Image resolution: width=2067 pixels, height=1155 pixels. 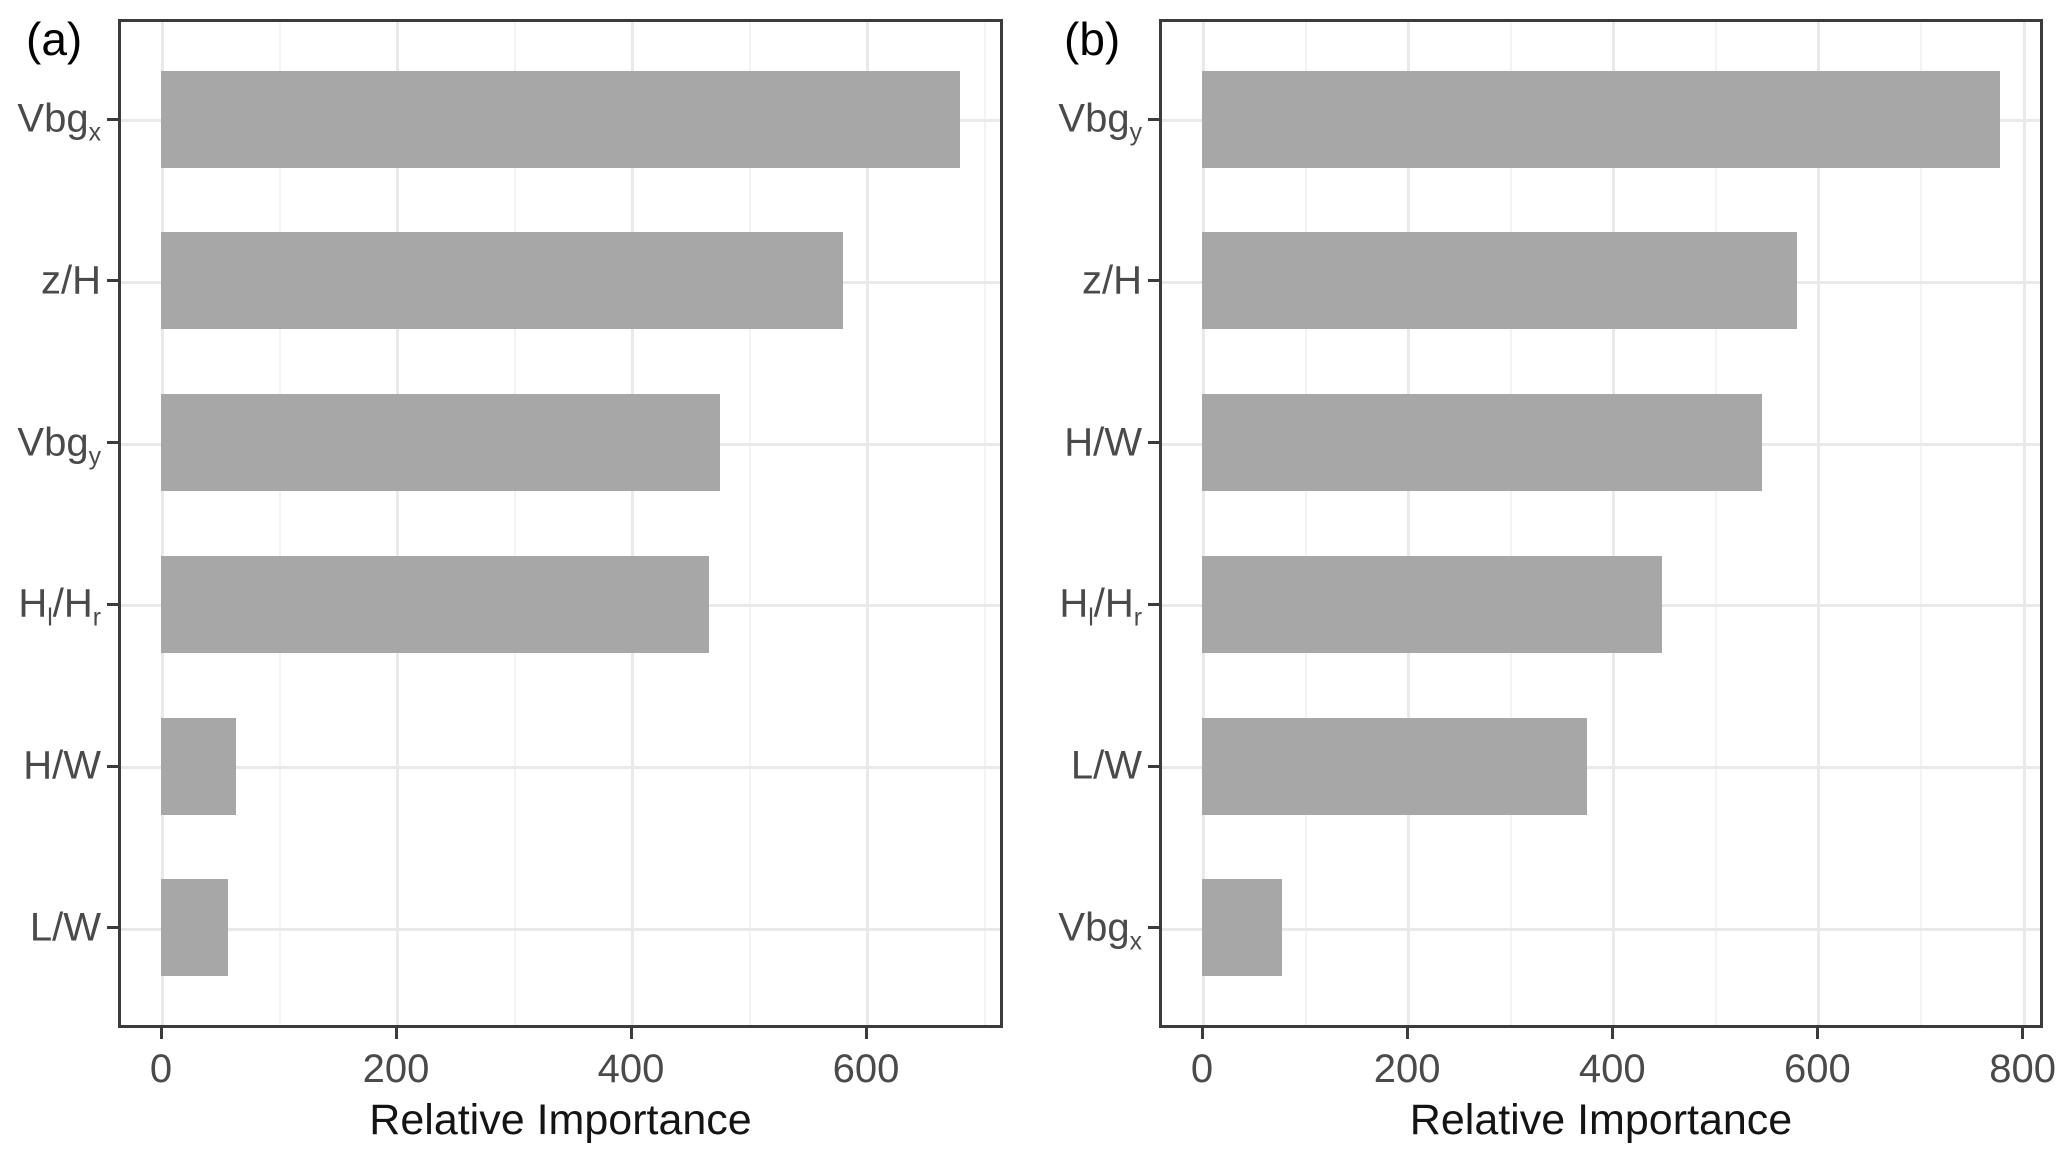 What do you see at coordinates (54, 39) in the screenshot?
I see `panel-a-label: (a)` at bounding box center [54, 39].